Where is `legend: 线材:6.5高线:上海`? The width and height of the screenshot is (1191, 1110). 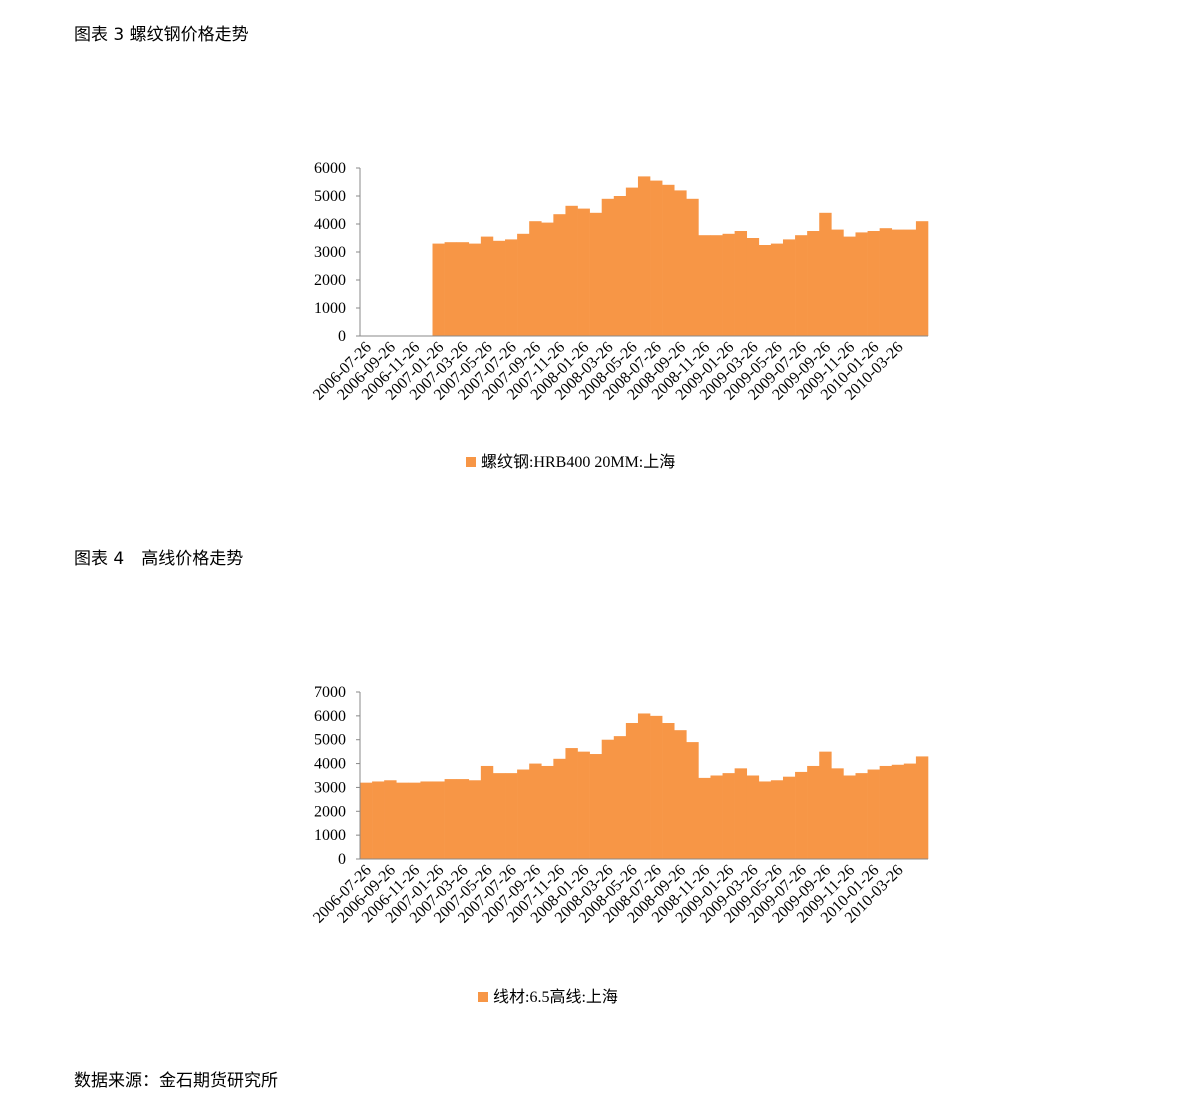
legend: 线材:6.5高线:上海 is located at coordinates (608, 997).